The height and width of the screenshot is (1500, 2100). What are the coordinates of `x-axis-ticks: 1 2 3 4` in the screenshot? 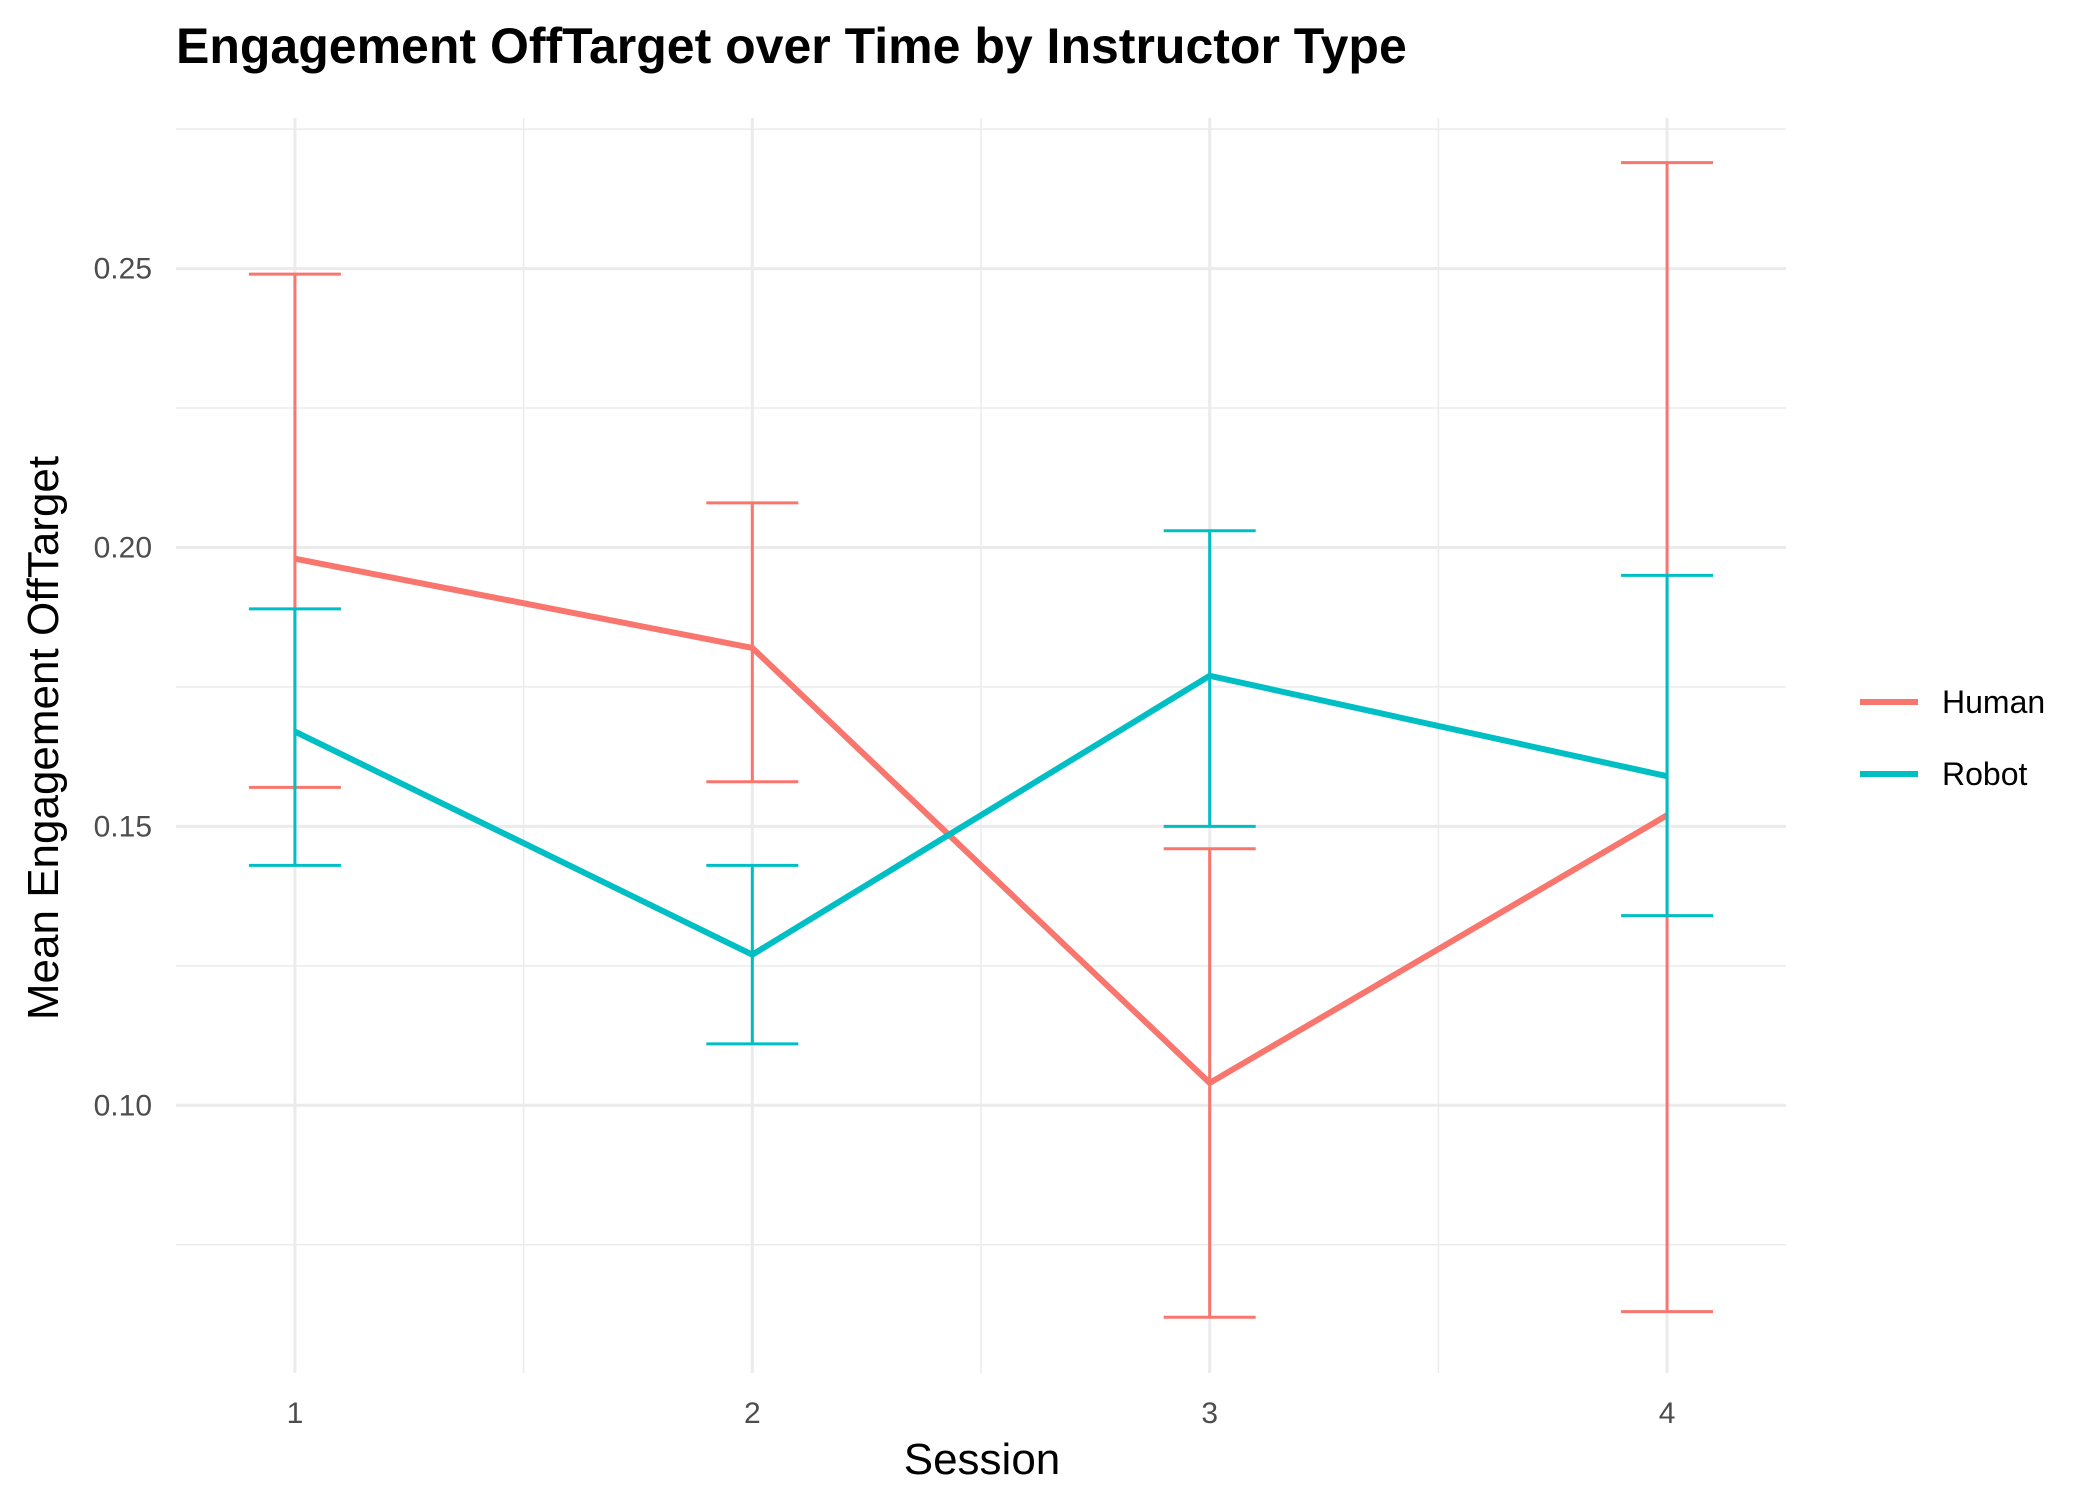 It's located at (981, 1413).